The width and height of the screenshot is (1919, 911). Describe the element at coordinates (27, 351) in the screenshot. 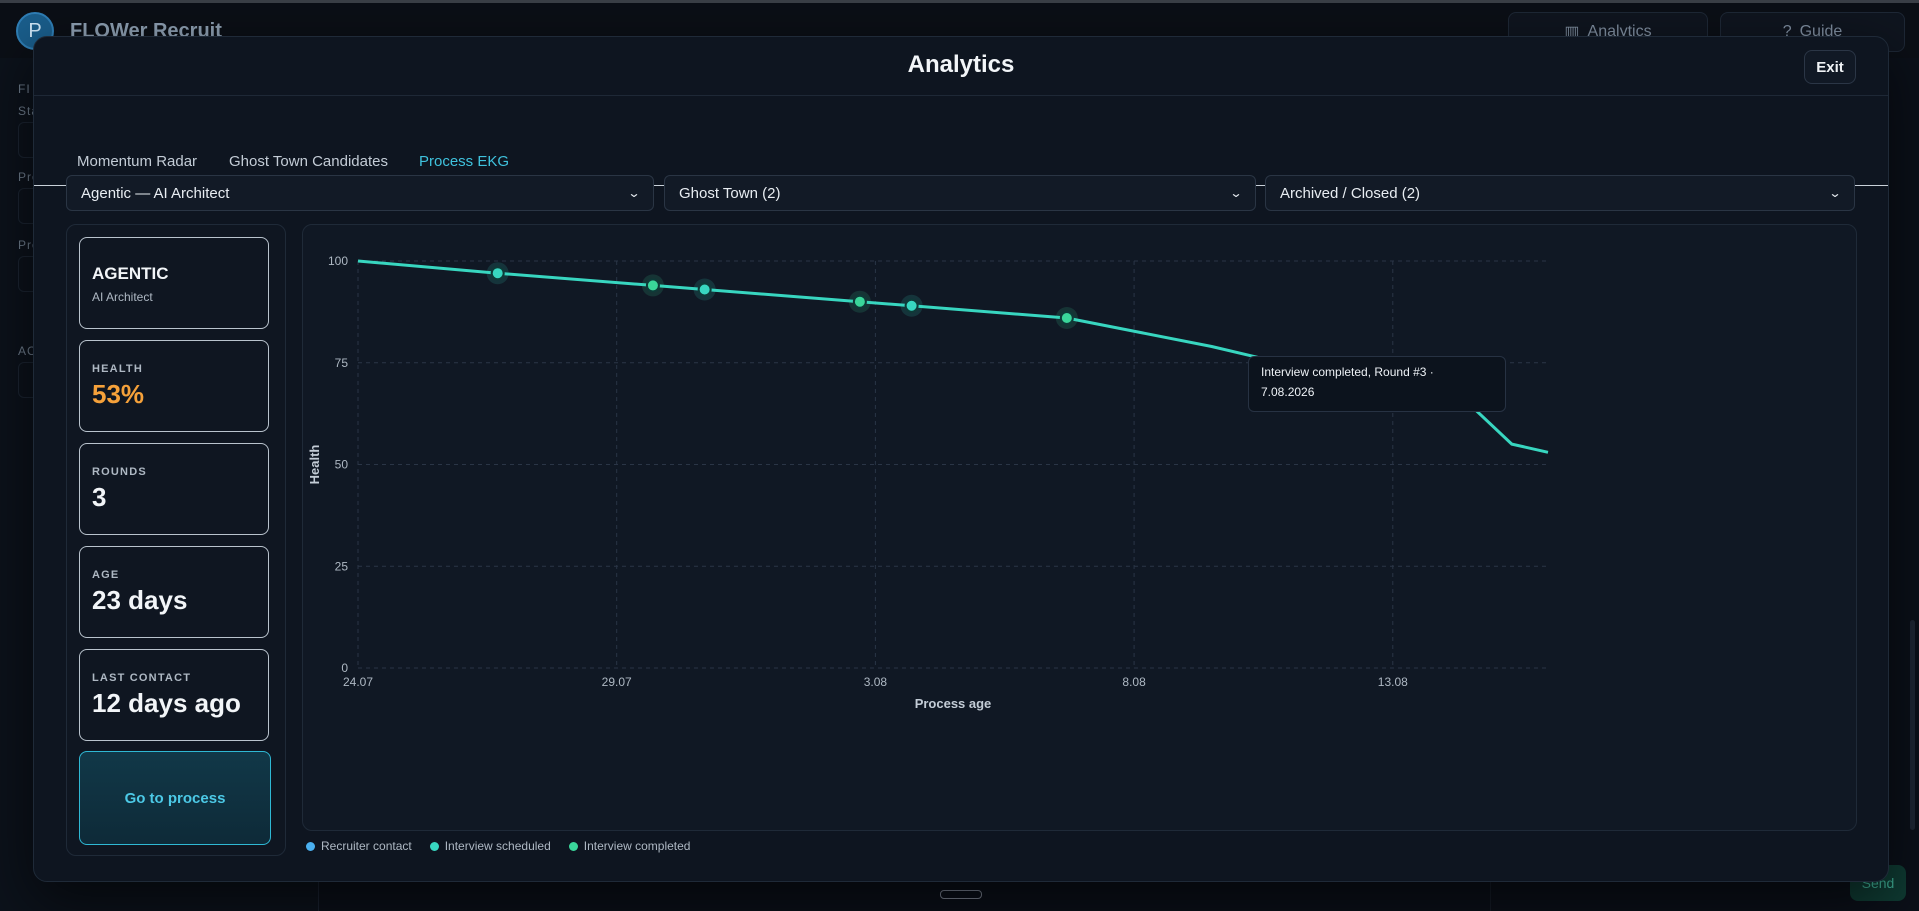

I see `sidebar-label: AC` at that location.